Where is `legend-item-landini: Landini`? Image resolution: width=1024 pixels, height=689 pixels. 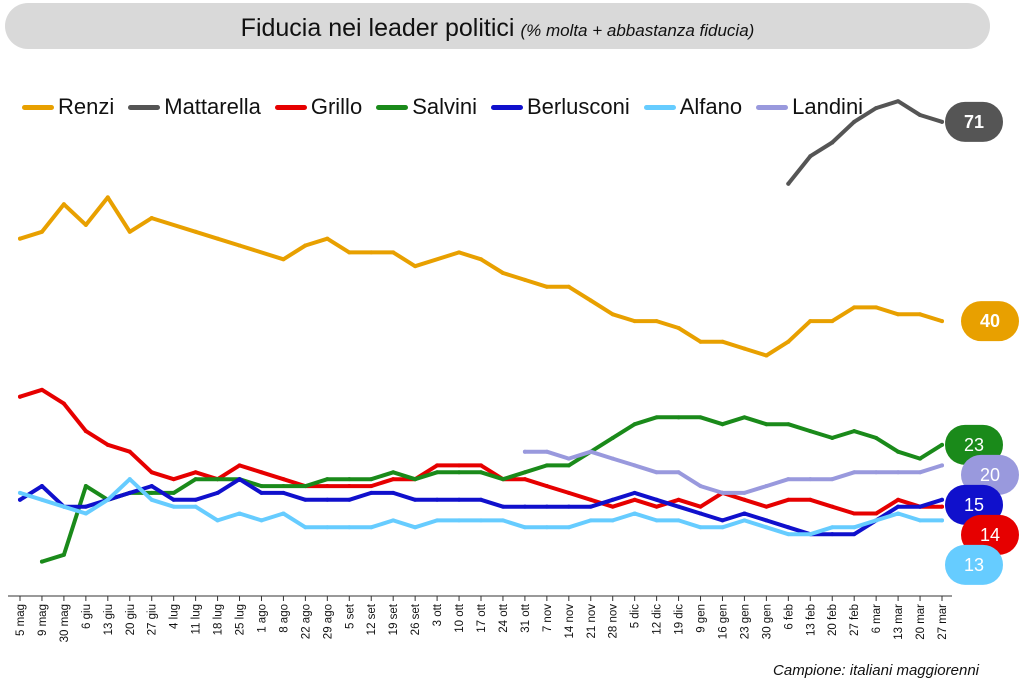 legend-item-landini: Landini is located at coordinates (809, 107).